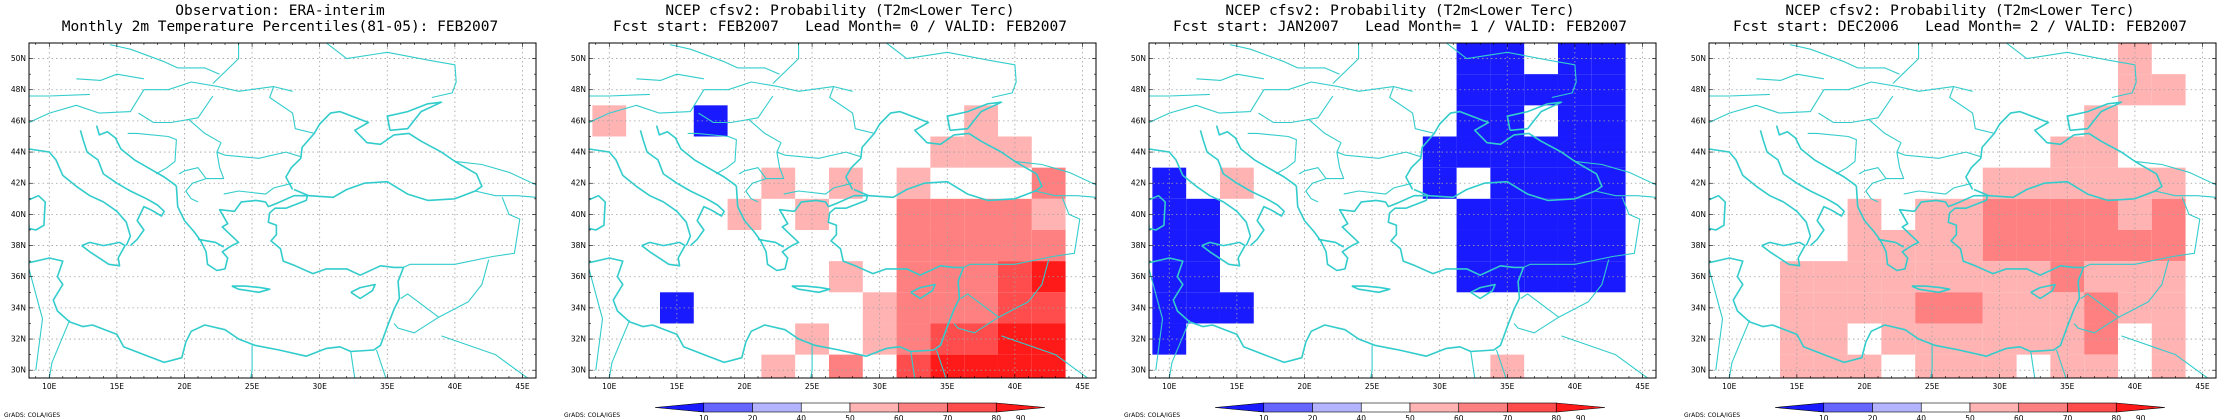 This screenshot has height=420, width=2240. What do you see at coordinates (32, 415) in the screenshot?
I see `grads-credit: GrADS: COLA/IGES` at bounding box center [32, 415].